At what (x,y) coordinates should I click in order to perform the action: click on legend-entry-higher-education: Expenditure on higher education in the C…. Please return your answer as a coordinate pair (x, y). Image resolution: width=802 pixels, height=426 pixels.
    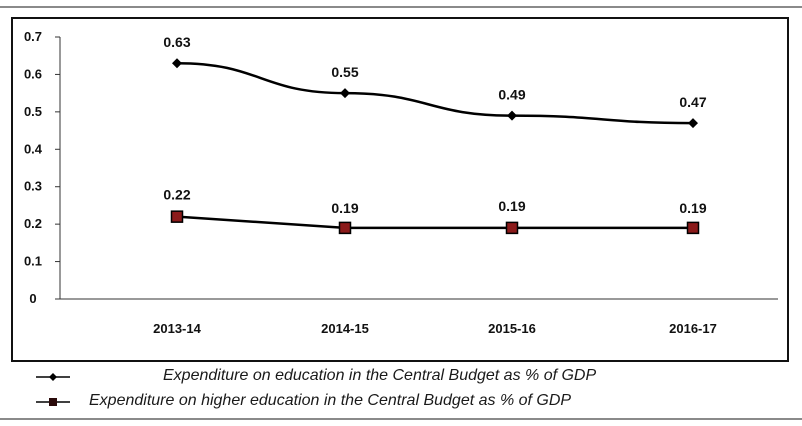
    Looking at the image, I should click on (401, 402).